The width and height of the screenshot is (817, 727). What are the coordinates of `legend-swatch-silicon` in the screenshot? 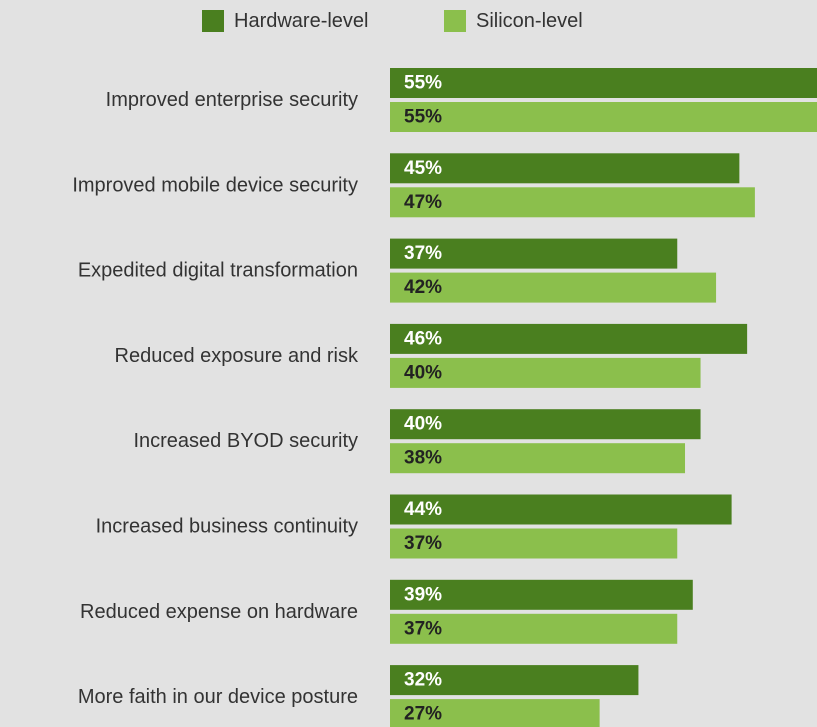 It's located at (455, 21).